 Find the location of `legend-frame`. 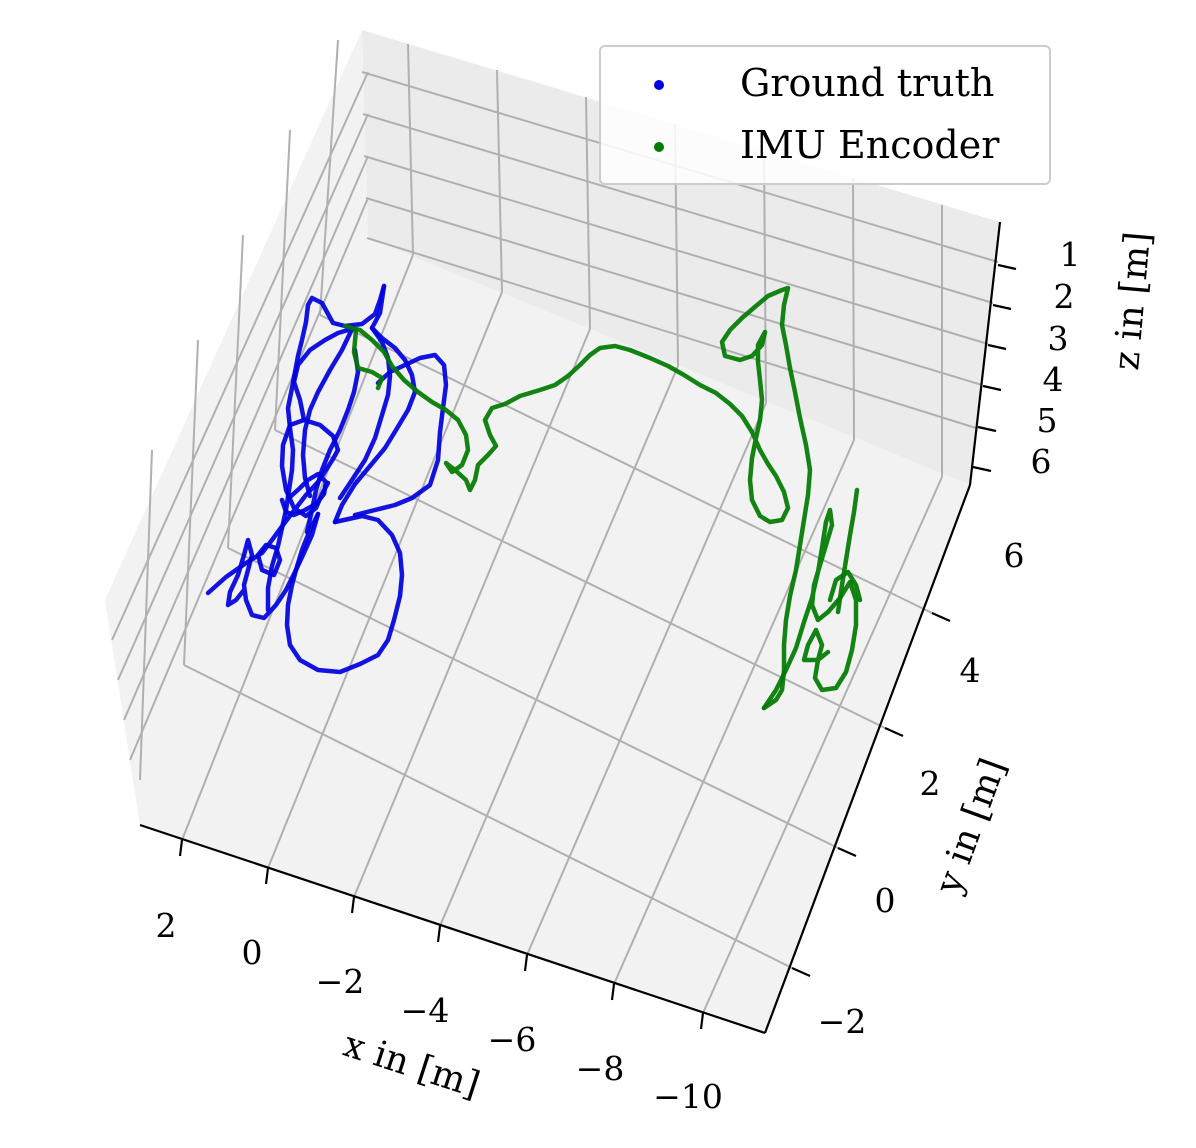

legend-frame is located at coordinates (825, 115).